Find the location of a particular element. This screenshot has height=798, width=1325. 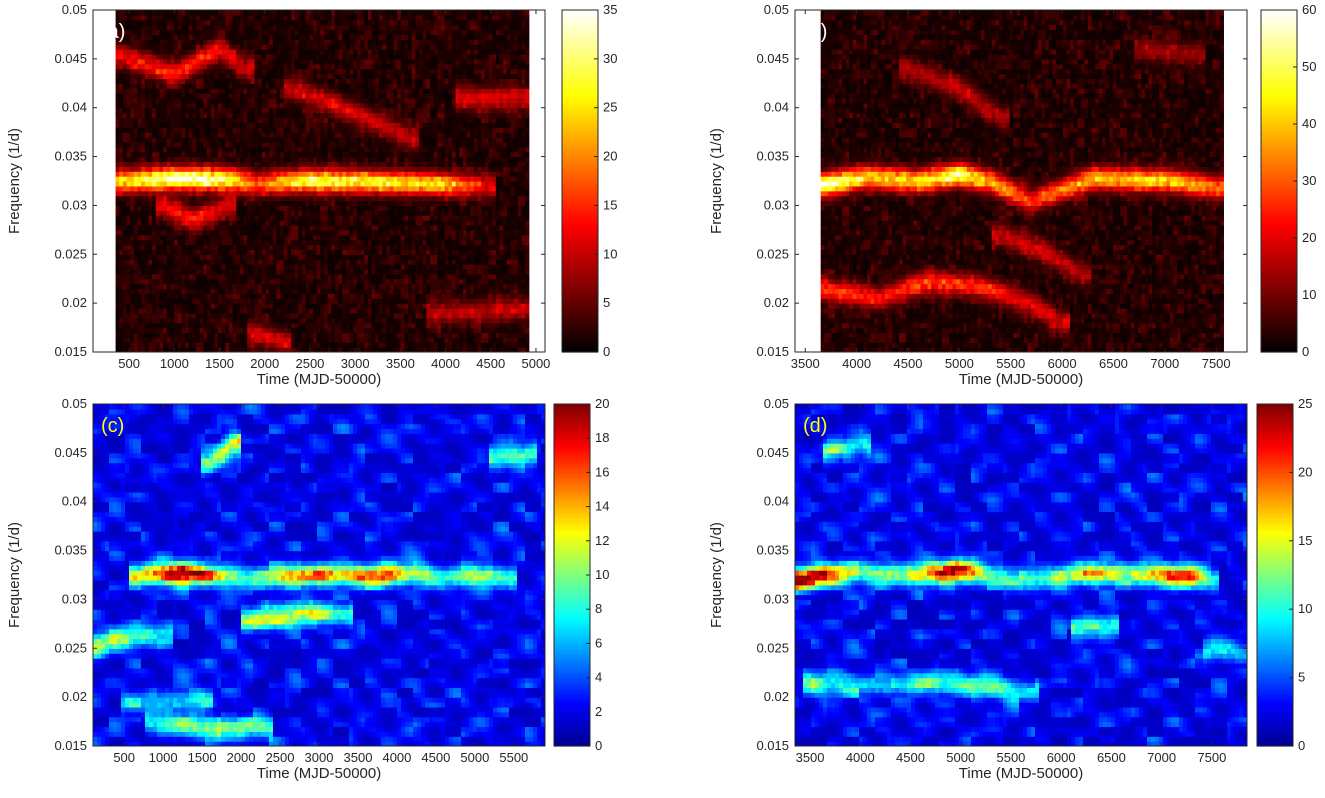

colorbar: 0 5 10 15 20 25 30 35 is located at coordinates (589, 180).